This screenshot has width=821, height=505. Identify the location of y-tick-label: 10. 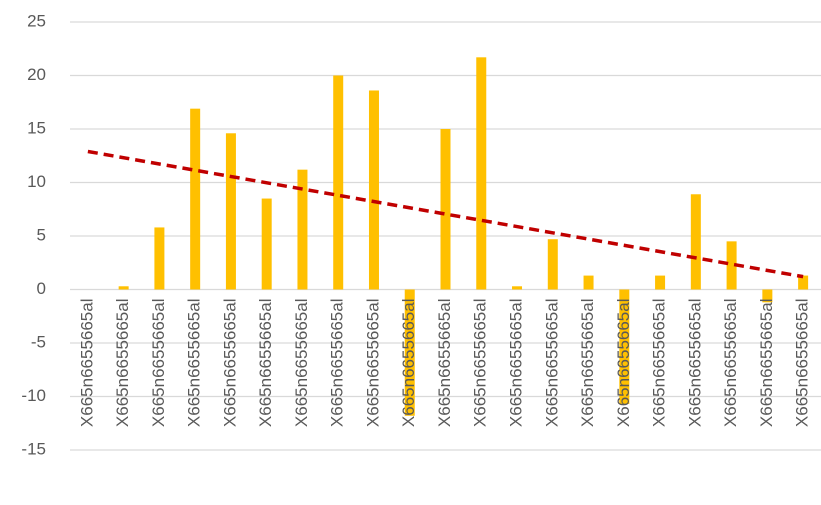
(36, 181).